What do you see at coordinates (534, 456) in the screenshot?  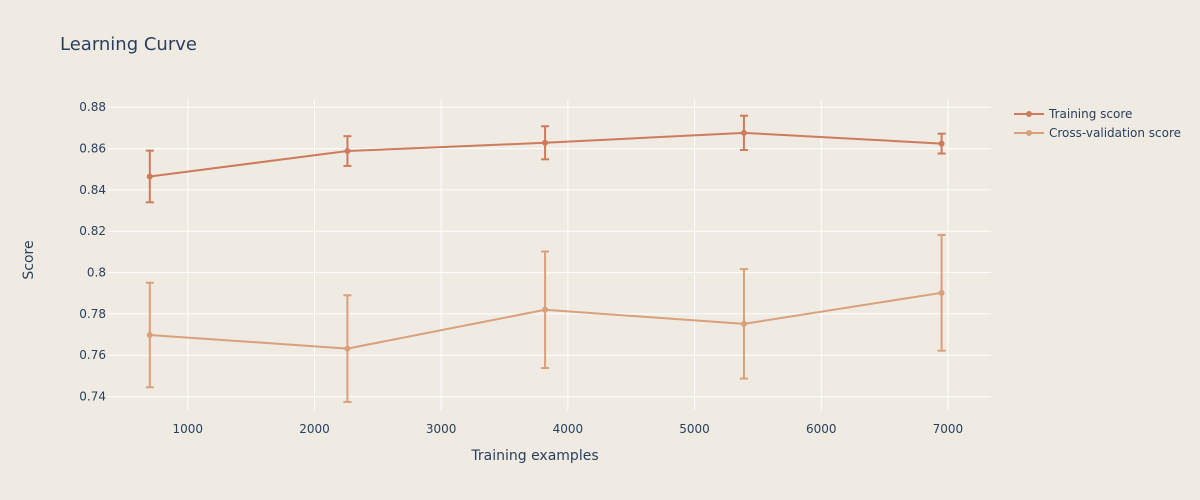 I see `x-axis-title: Training examples` at bounding box center [534, 456].